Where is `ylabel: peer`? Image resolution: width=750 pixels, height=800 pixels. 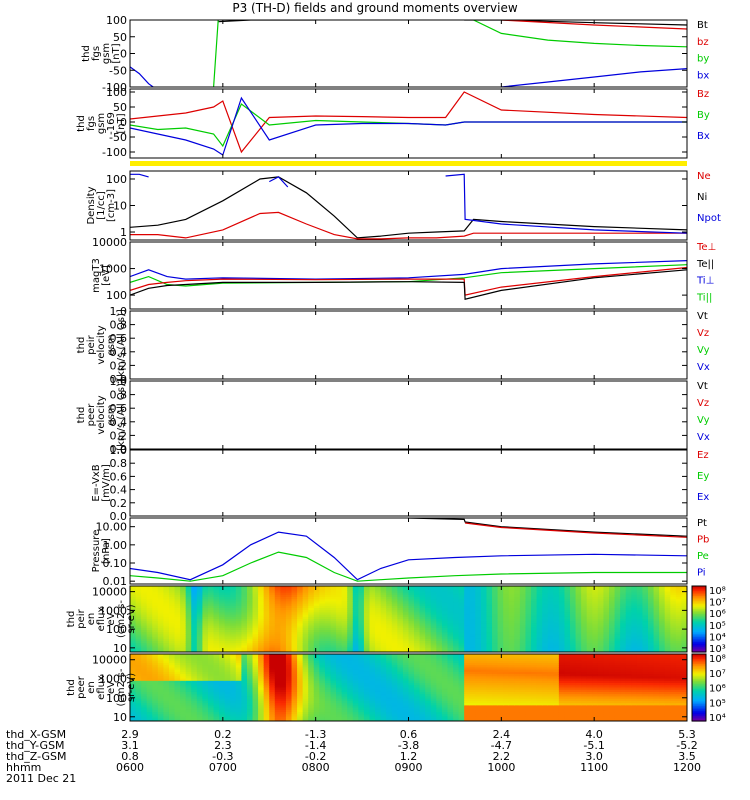
ylabel: peer is located at coordinates (91, 415).